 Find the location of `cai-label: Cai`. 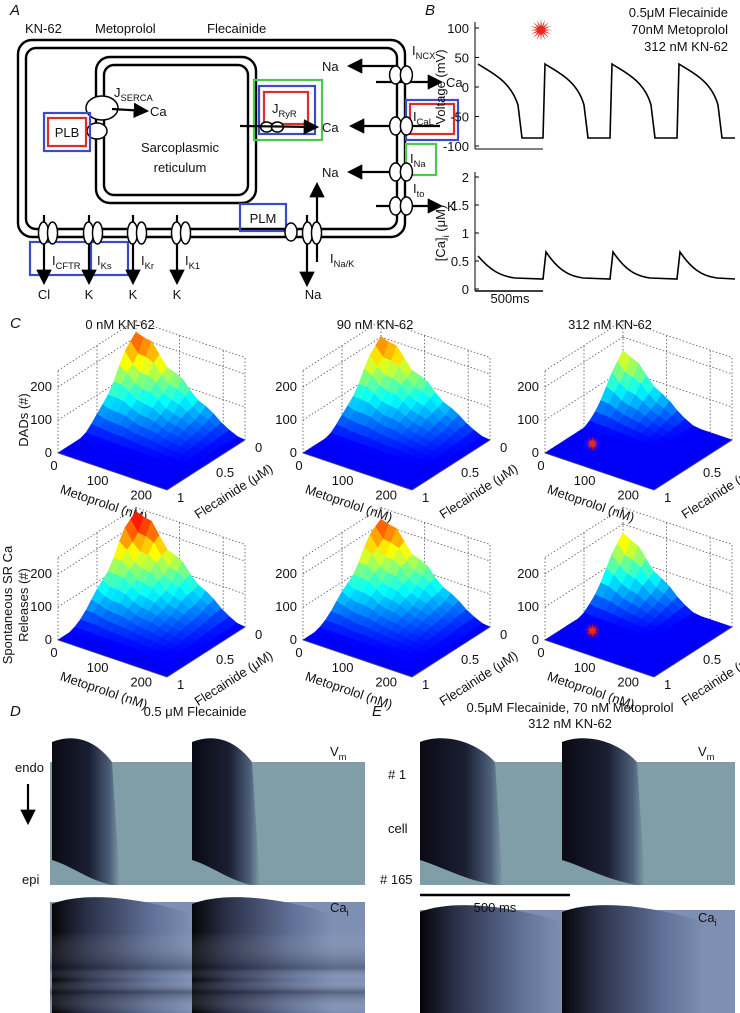

cai-label: Cai is located at coordinates (339, 909).